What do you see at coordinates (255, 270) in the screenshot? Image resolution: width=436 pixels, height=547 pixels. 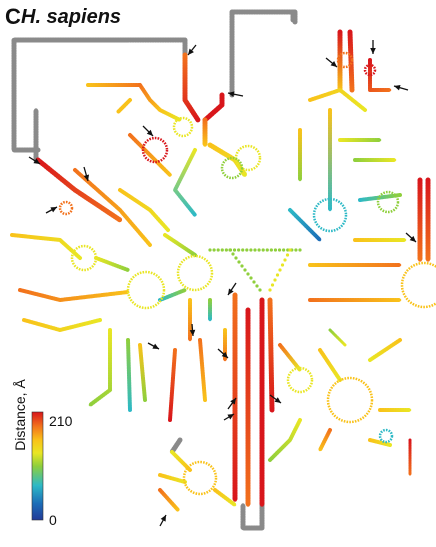 I see `single-stranded-dots` at bounding box center [255, 270].